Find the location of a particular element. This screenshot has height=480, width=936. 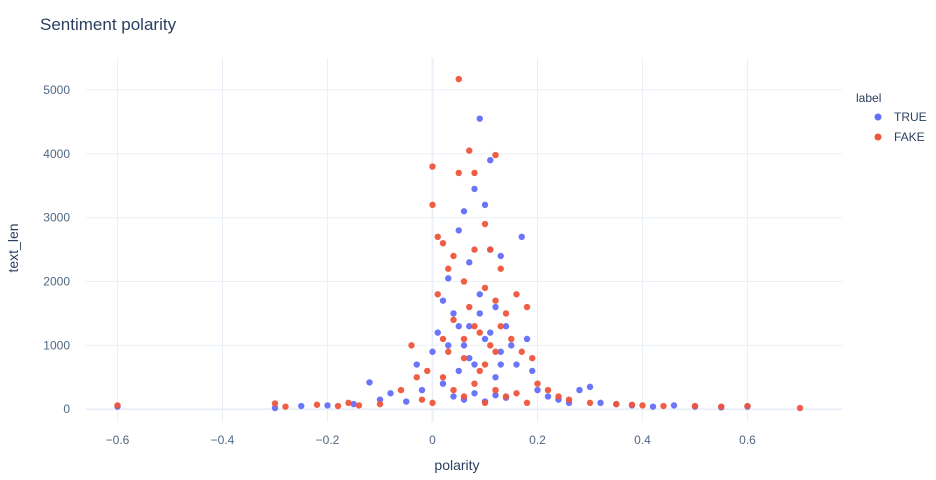

x-tick-label: 0 is located at coordinates (432, 440).